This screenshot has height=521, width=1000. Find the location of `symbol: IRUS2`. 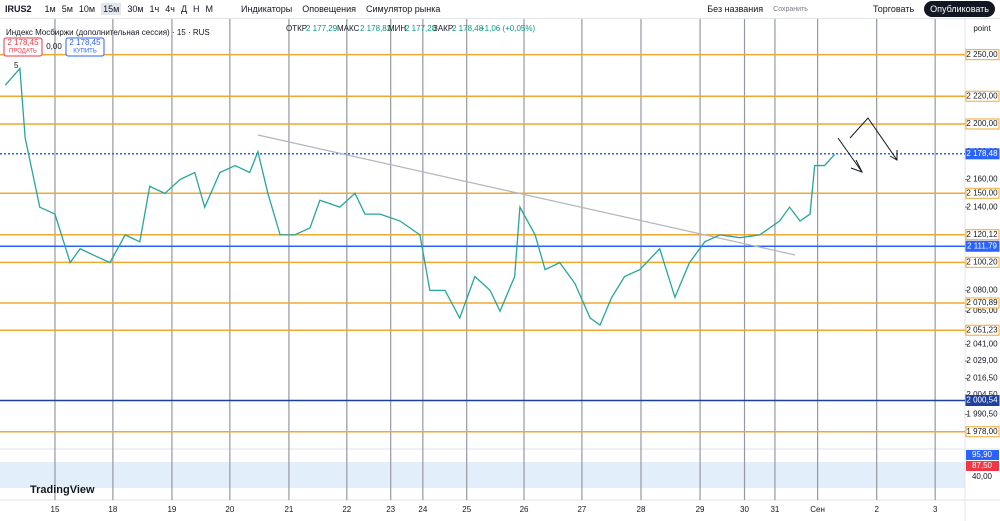

symbol: IRUS2 is located at coordinates (18, 9).